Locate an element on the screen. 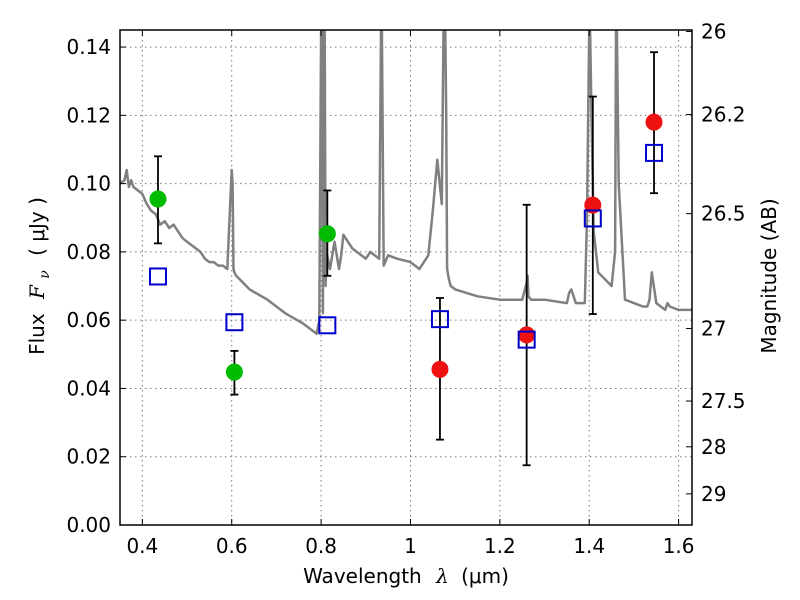 The width and height of the screenshot is (800, 600). x-tick-label: 1.4 is located at coordinates (589, 546).